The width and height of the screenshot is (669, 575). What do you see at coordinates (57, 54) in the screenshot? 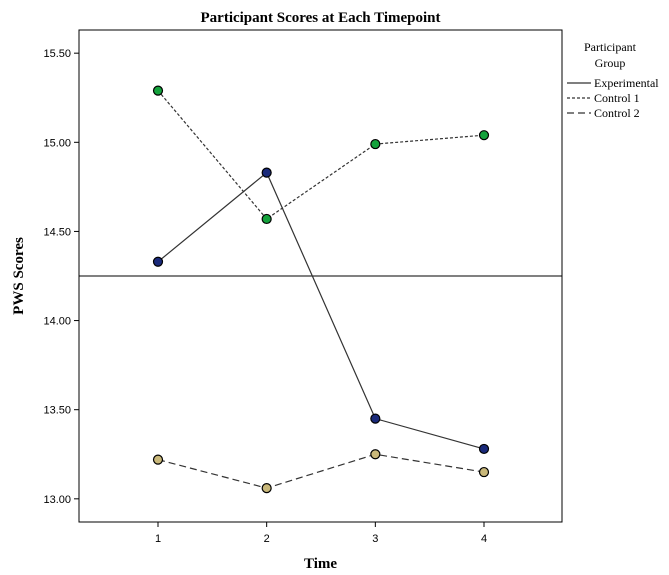
I see `y-tick-label: 15.50` at bounding box center [57, 54].